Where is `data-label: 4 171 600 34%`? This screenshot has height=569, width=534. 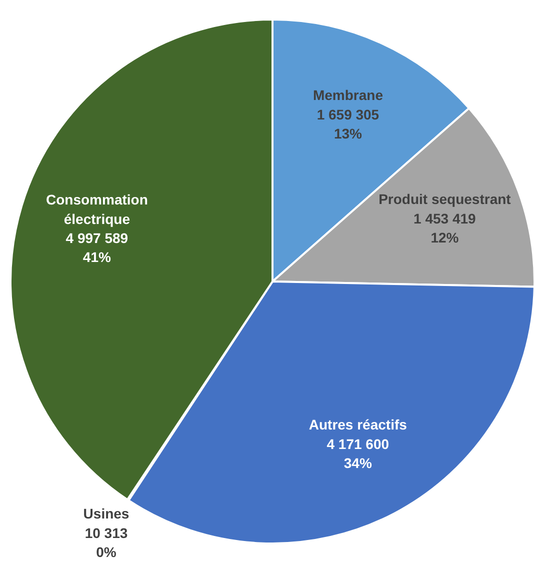 data-label: 4 171 600 34% is located at coordinates (358, 454).